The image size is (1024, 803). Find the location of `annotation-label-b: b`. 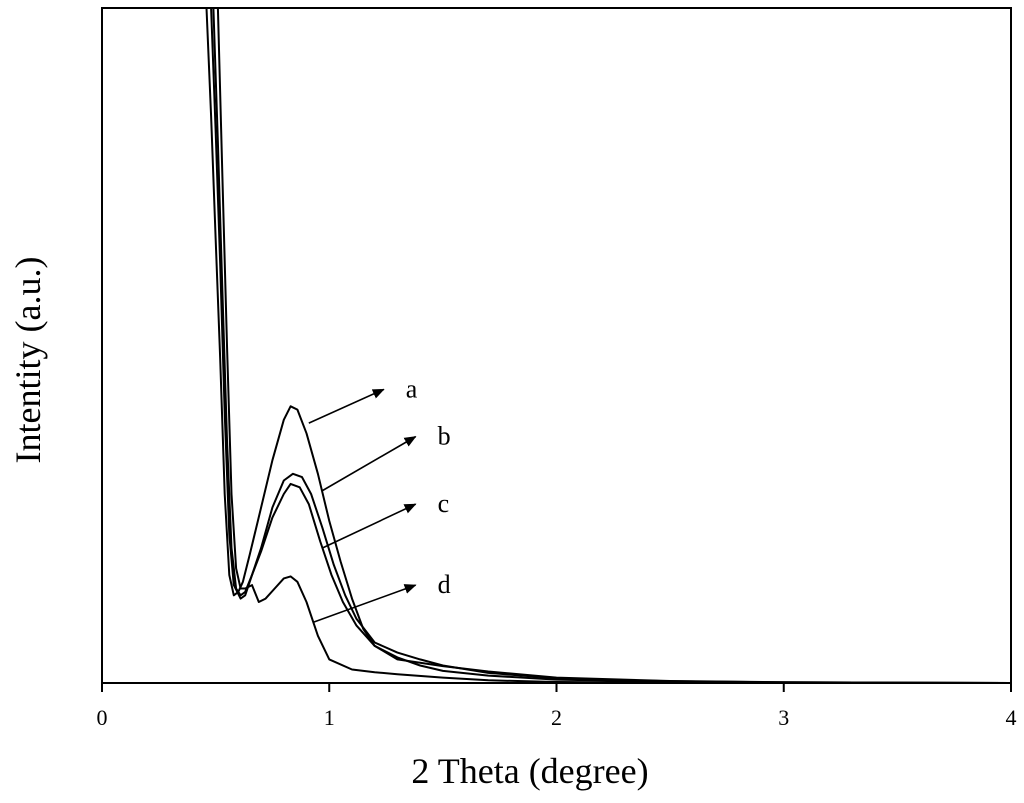

annotation-label-b: b is located at coordinates (444, 436).